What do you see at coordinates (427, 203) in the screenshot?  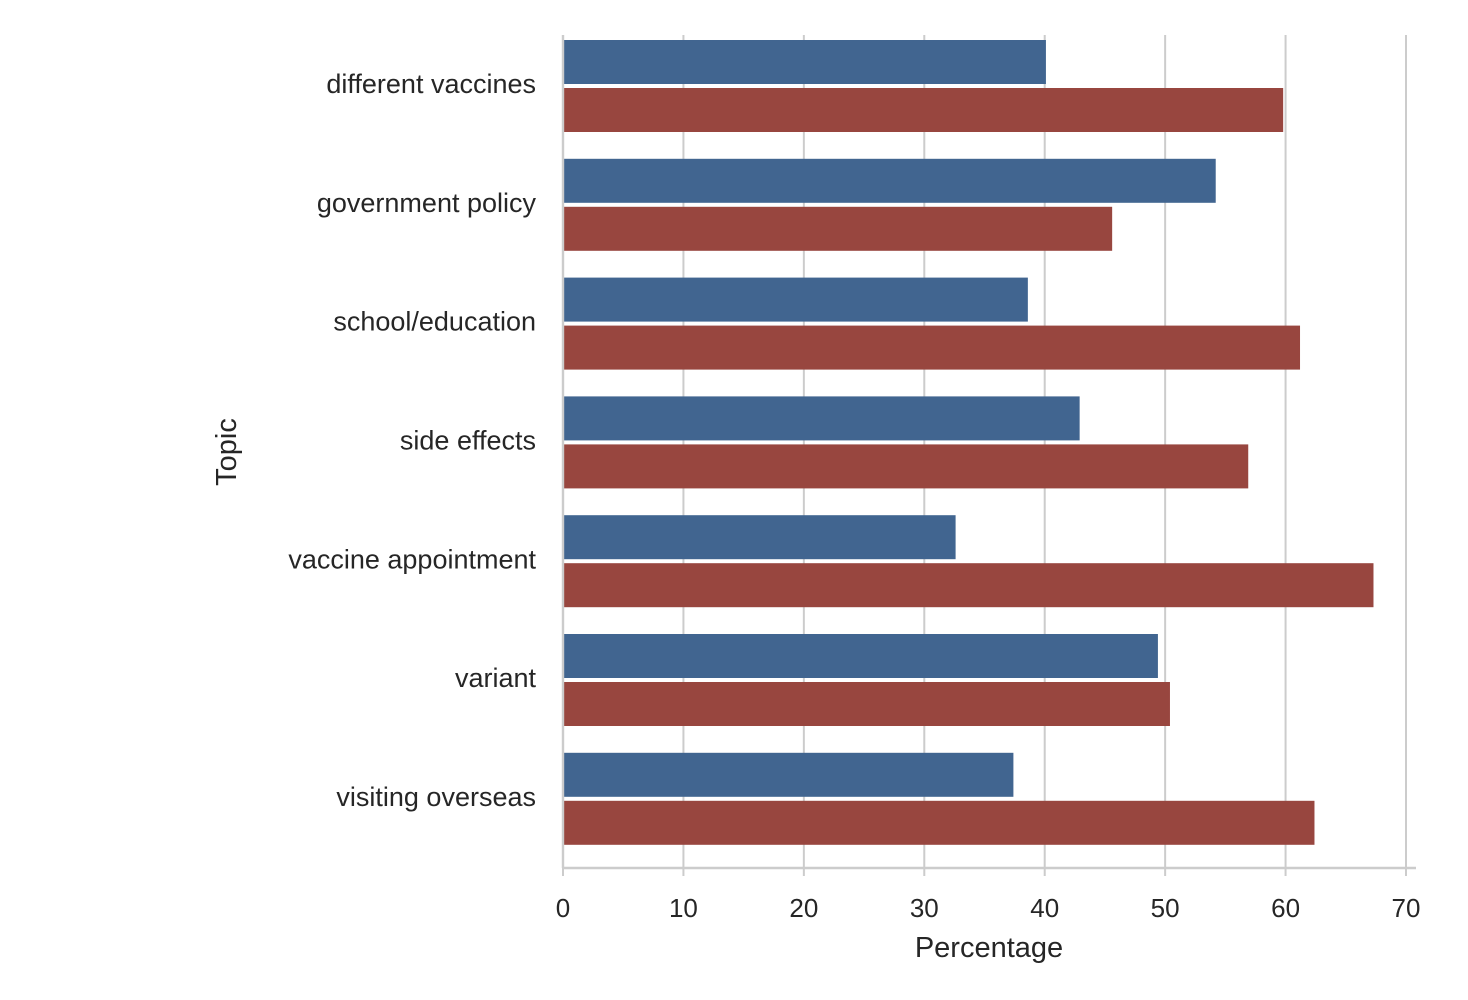 I see `category-label: government policy` at bounding box center [427, 203].